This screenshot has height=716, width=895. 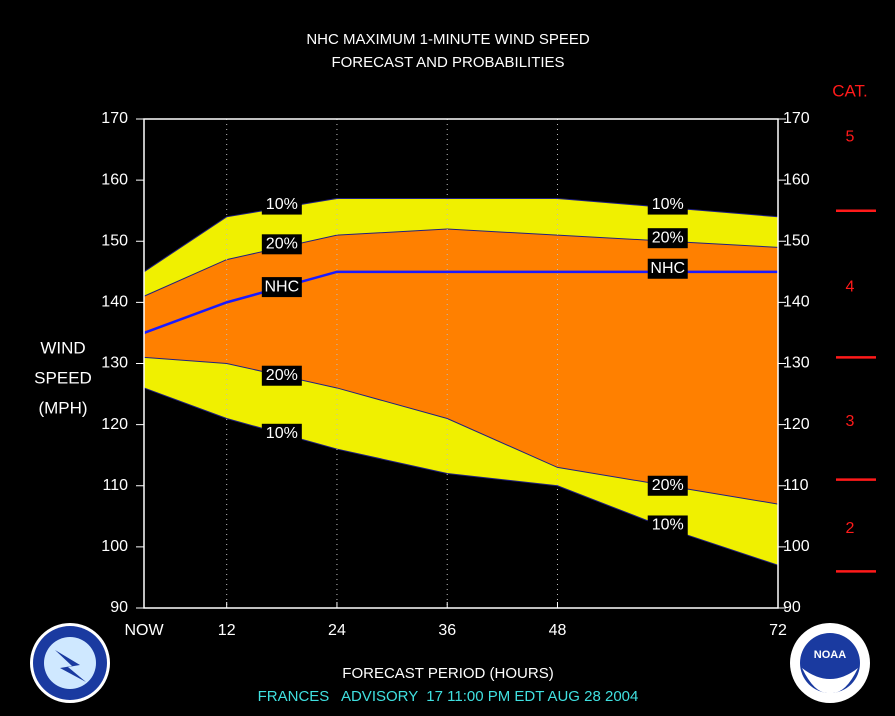 I want to click on y2-tick-label: 100, so click(x=796, y=546).